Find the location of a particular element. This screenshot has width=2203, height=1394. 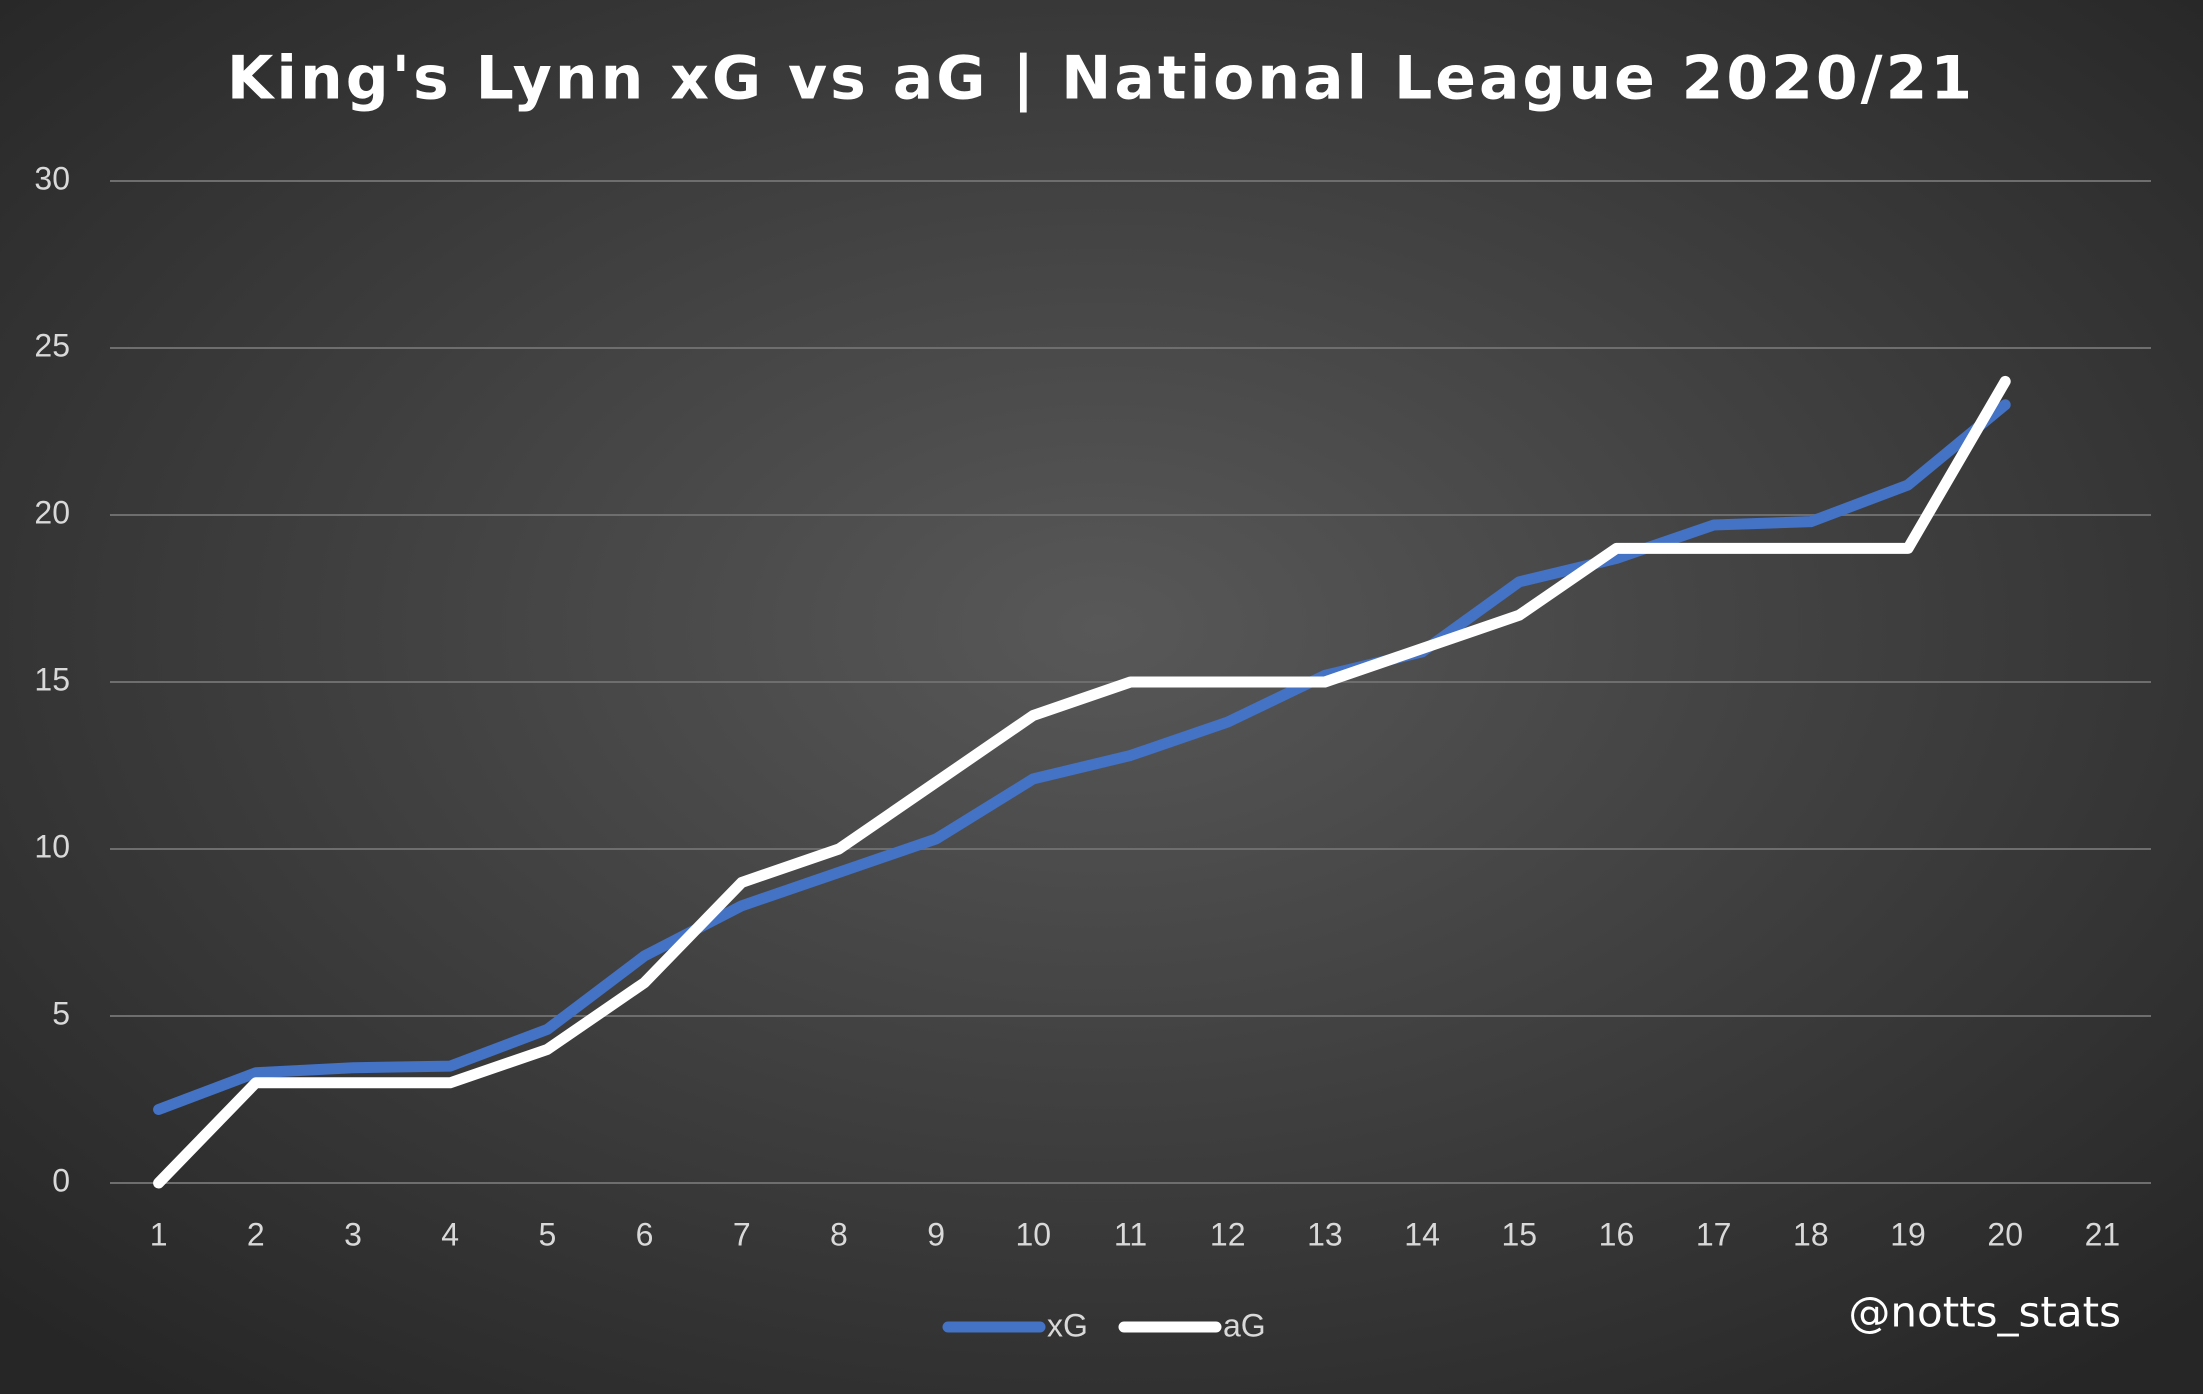

y-tick-label: 30 is located at coordinates (52, 178).